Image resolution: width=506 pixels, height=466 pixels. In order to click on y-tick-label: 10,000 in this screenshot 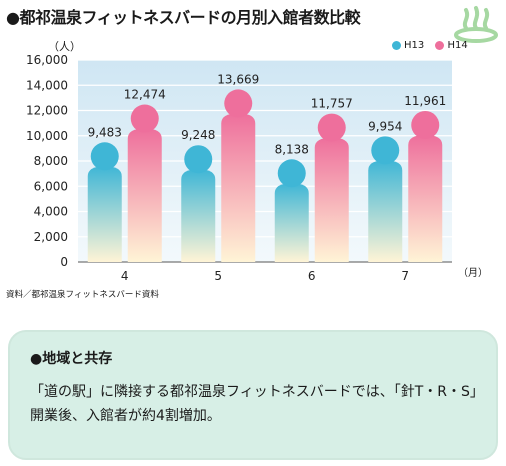, I will do `click(47, 136)`.